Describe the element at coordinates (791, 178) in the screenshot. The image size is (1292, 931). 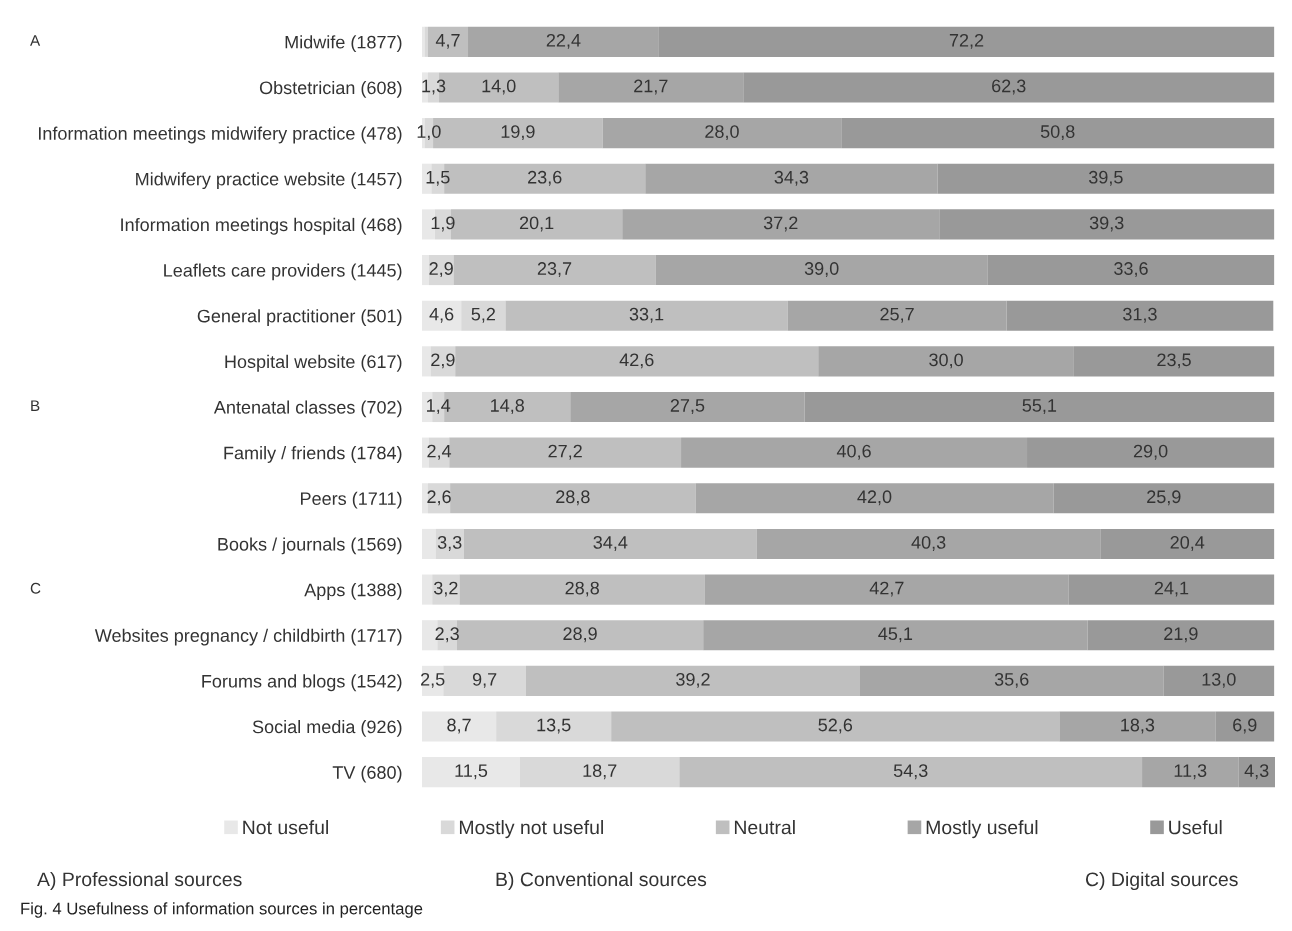
I see `data-label: 34,3` at that location.